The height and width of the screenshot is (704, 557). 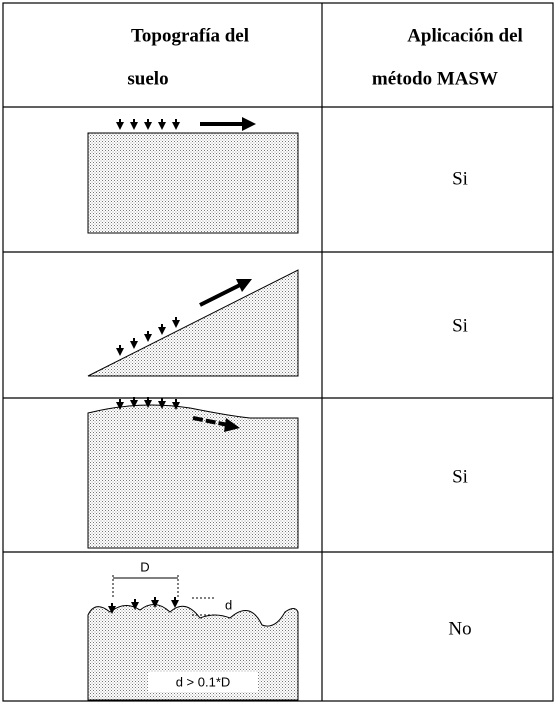 What do you see at coordinates (193, 638) in the screenshot?
I see `diagram-irregular` at bounding box center [193, 638].